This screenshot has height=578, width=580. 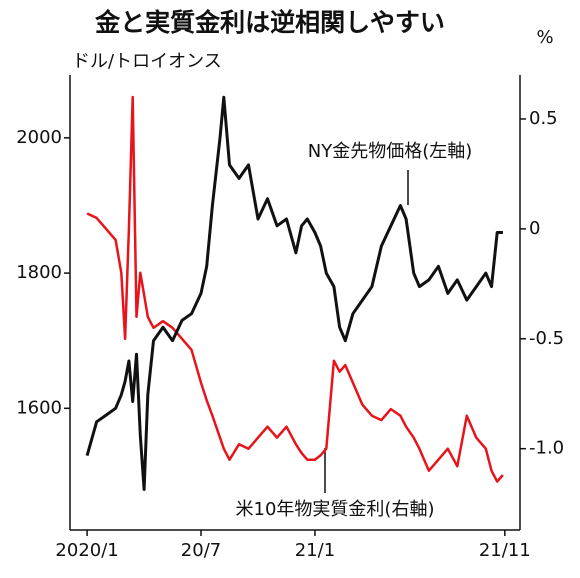 What do you see at coordinates (546, 338) in the screenshot?
I see `y2-tick-label: -0.5` at bounding box center [546, 338].